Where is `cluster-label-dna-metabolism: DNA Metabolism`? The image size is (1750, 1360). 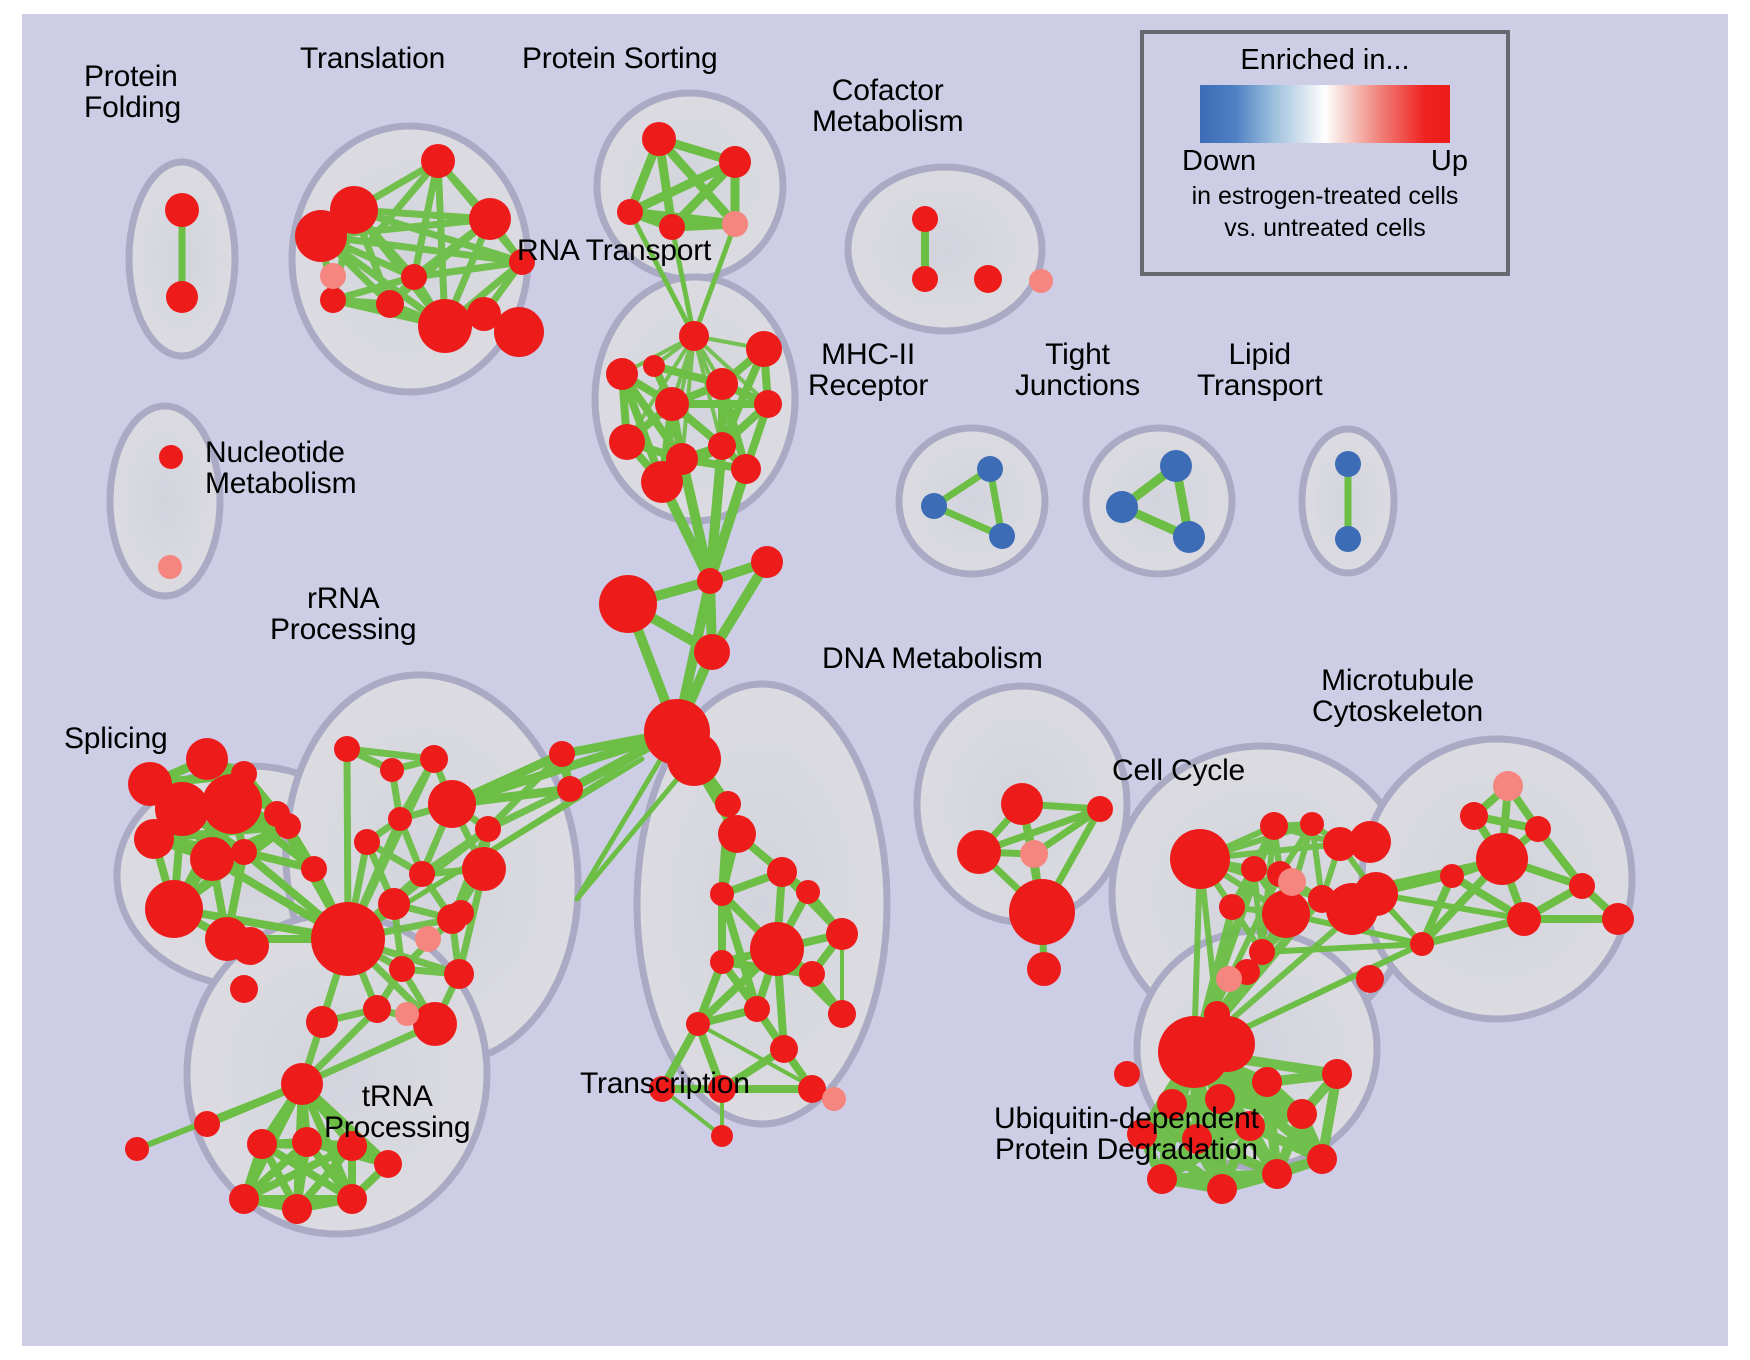
cluster-label-dna-metabolism: DNA Metabolism is located at coordinates (932, 658).